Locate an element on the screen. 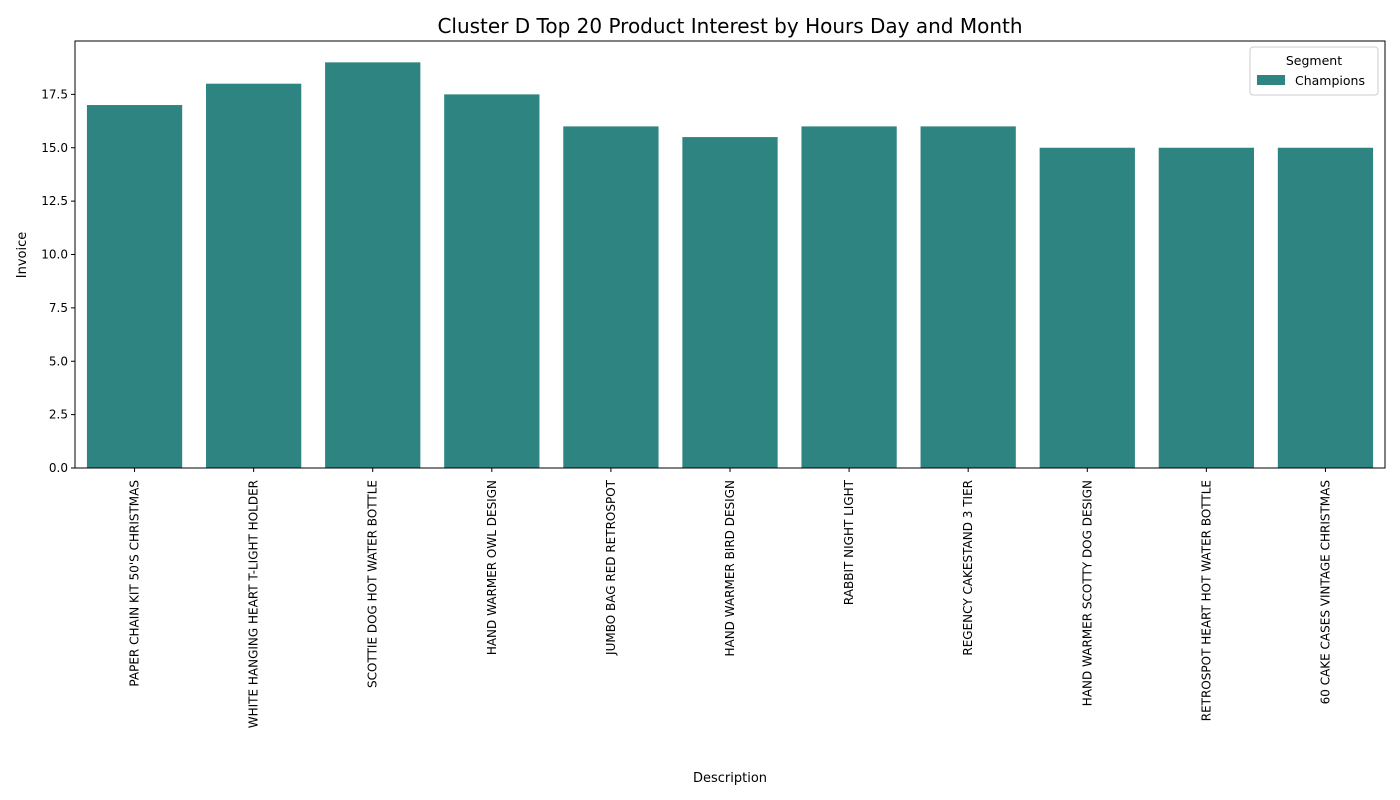 Image resolution: width=1400 pixels, height=800 pixels. legend-label-champions: Champions is located at coordinates (1330, 80).